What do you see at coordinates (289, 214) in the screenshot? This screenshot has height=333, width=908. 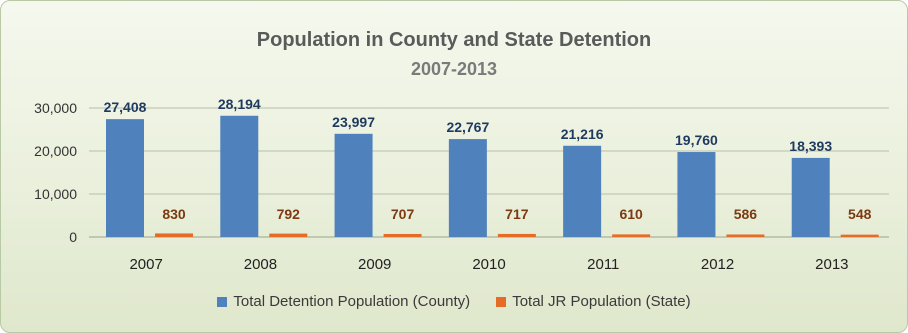 I see `data-label-state: 792` at bounding box center [289, 214].